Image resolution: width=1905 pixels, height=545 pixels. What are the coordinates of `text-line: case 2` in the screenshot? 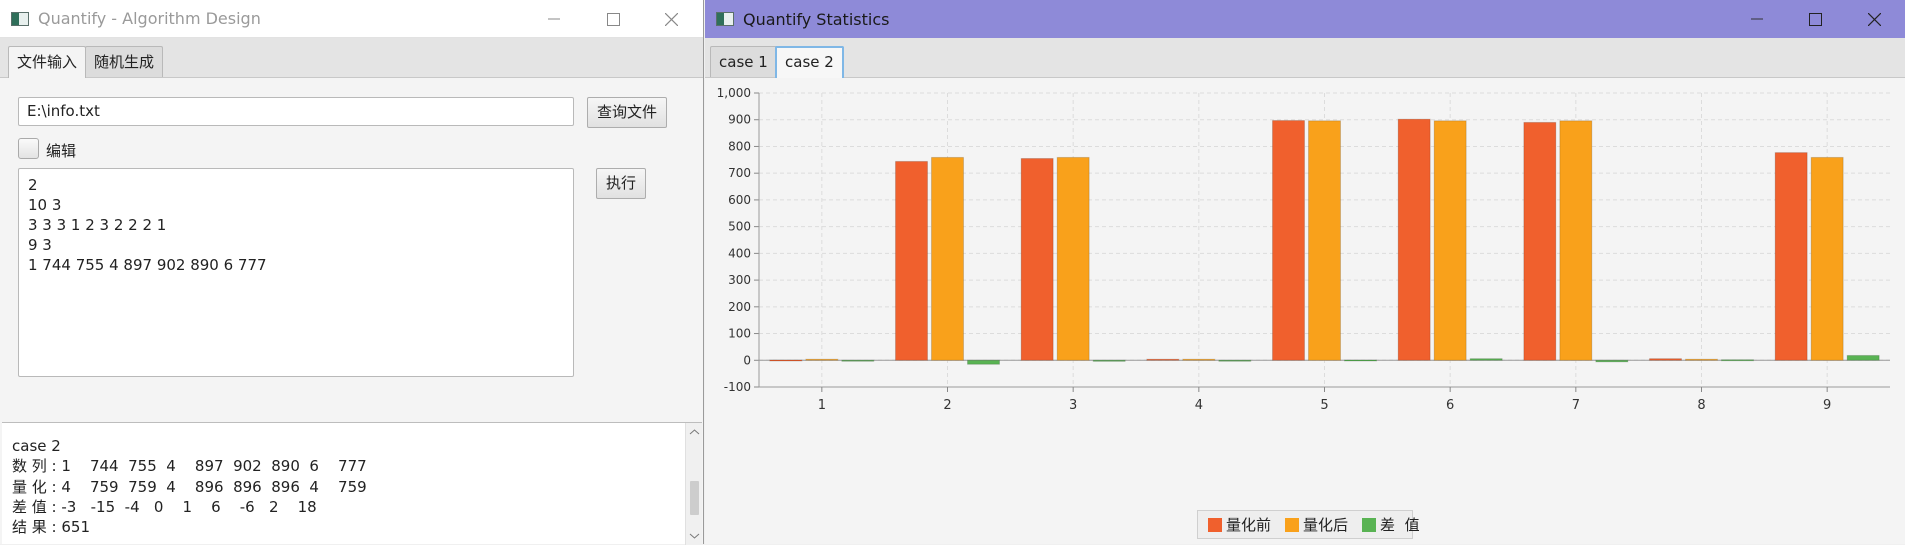 It's located at (36, 446).